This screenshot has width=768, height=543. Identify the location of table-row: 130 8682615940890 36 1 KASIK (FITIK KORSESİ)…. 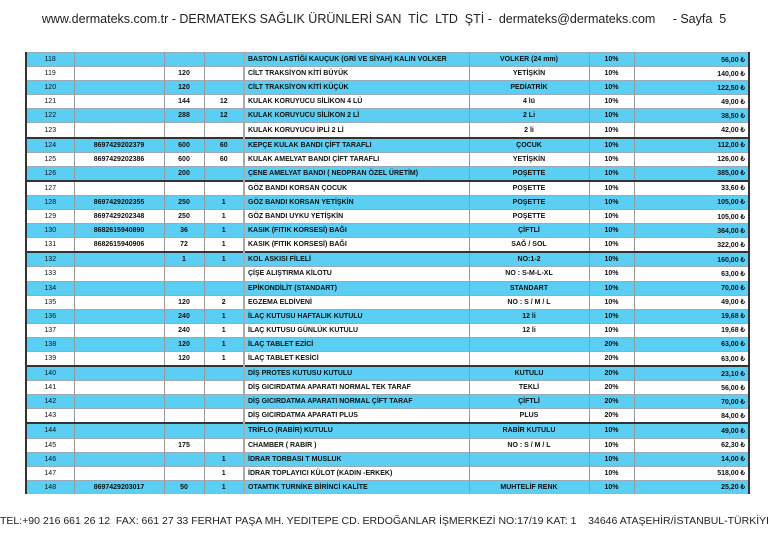
(387, 230).